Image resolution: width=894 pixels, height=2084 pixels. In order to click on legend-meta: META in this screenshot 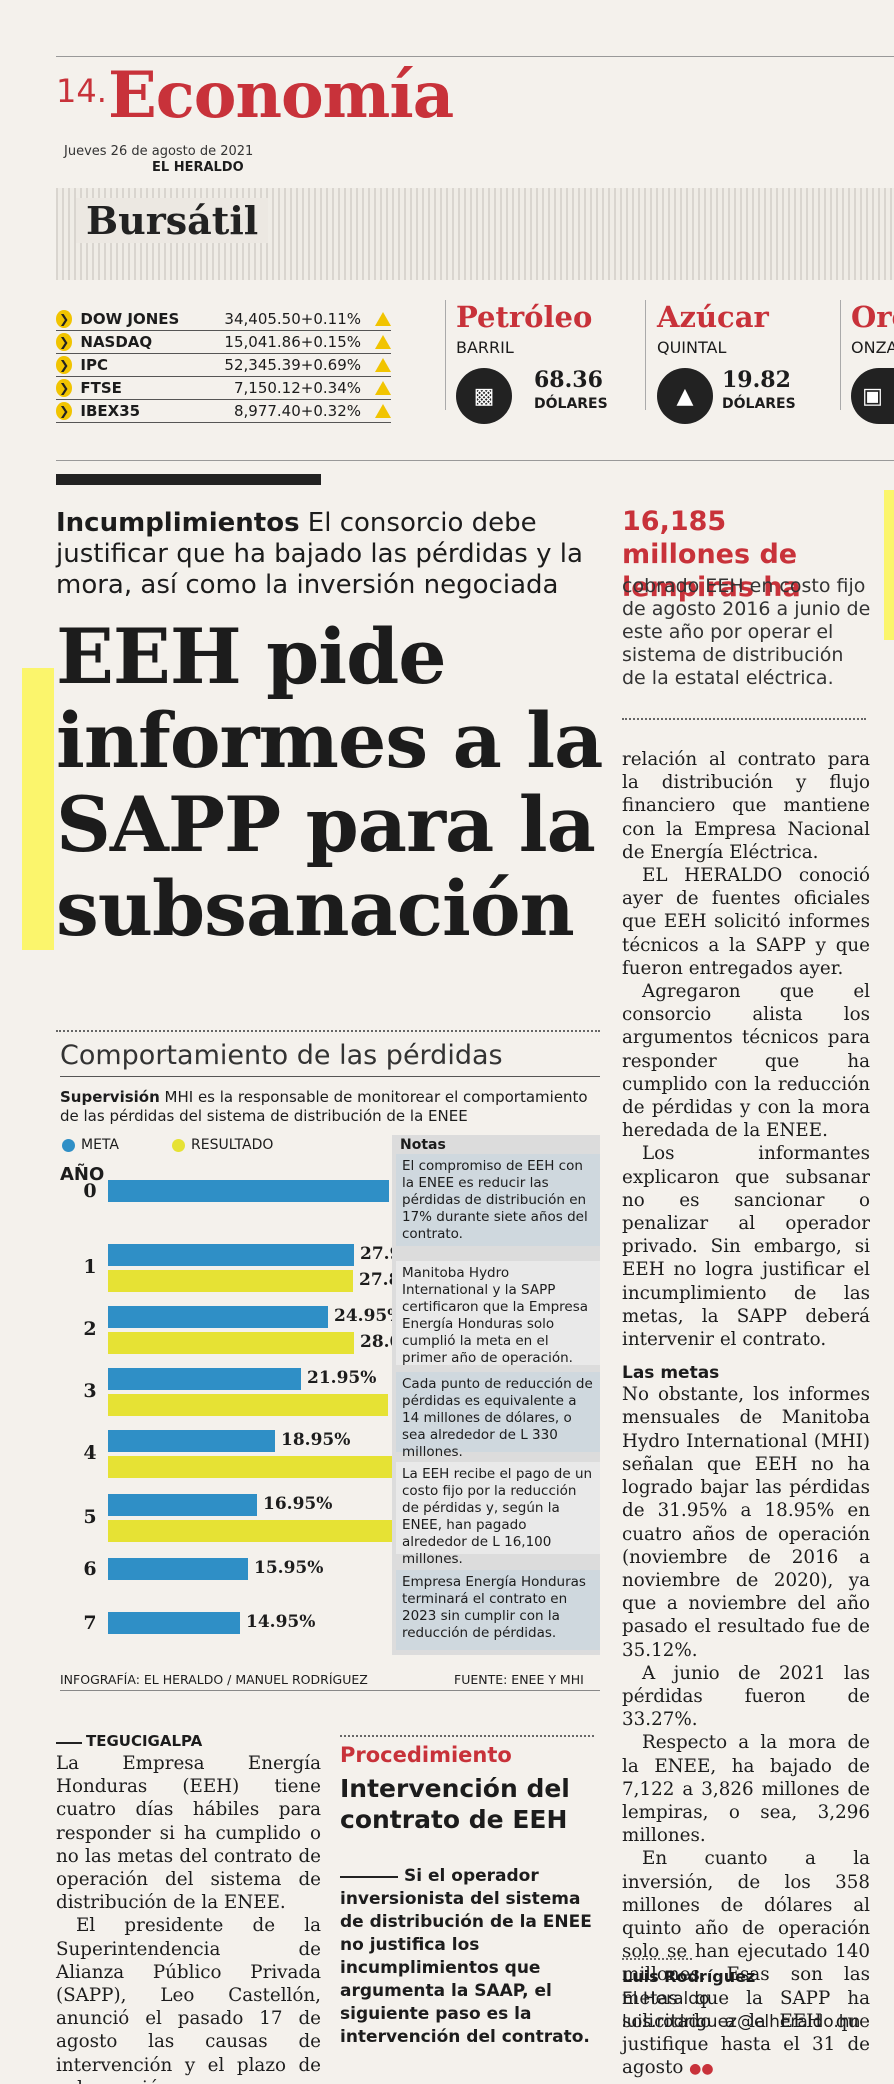, I will do `click(90, 1145)`.